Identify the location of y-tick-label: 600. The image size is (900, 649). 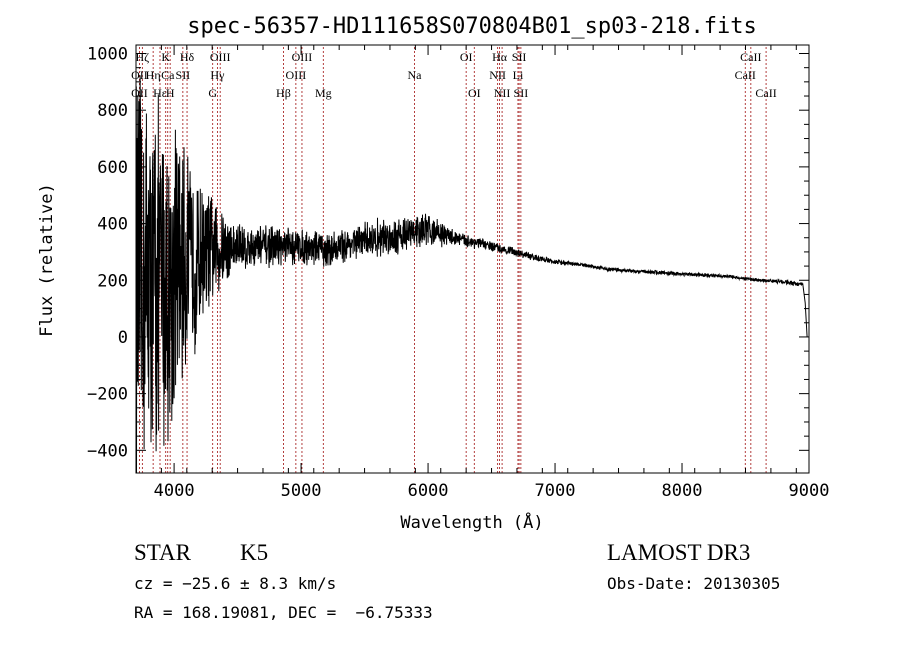
(112, 168).